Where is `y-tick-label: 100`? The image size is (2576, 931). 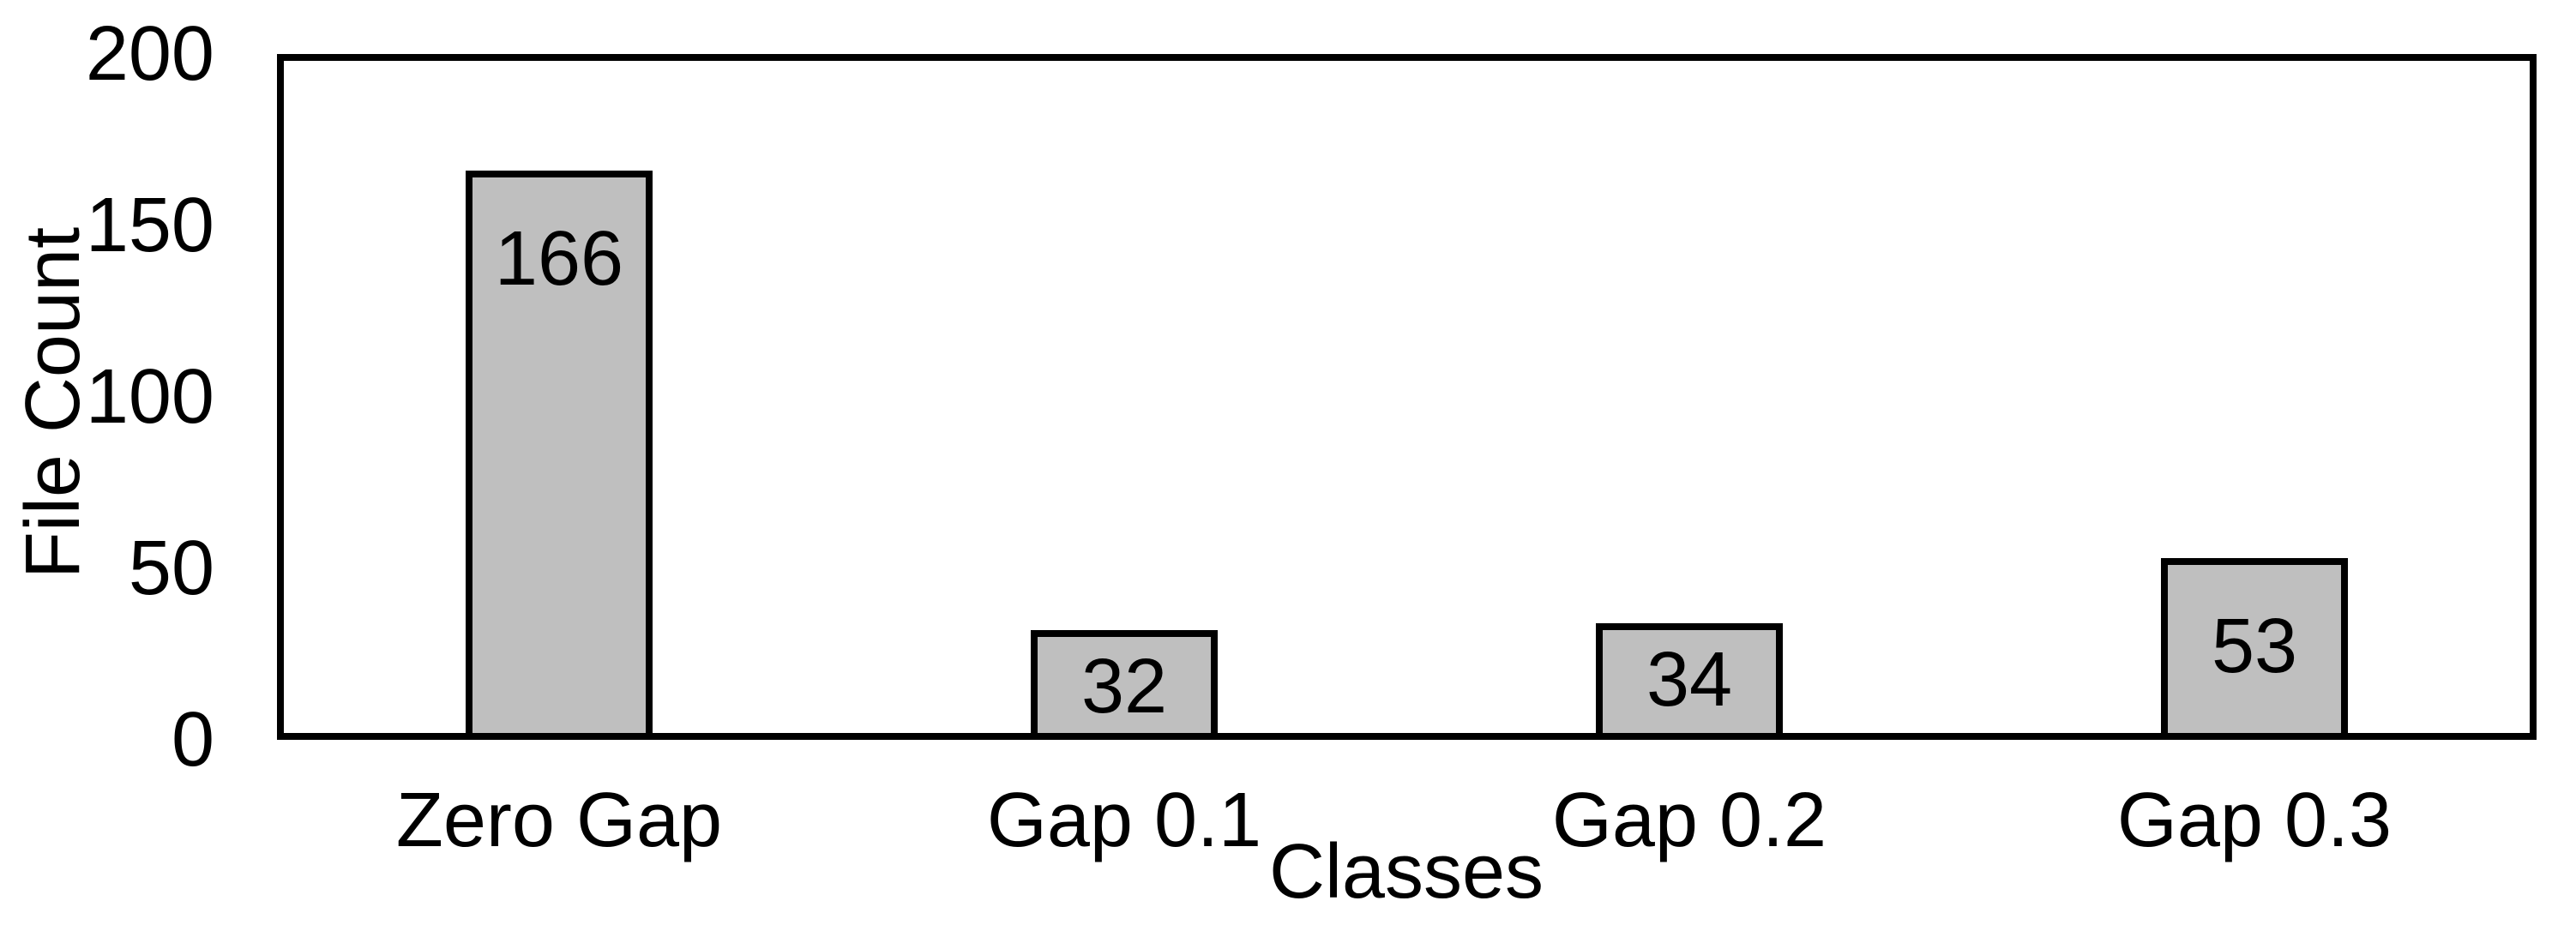 y-tick-label: 100 is located at coordinates (149, 397).